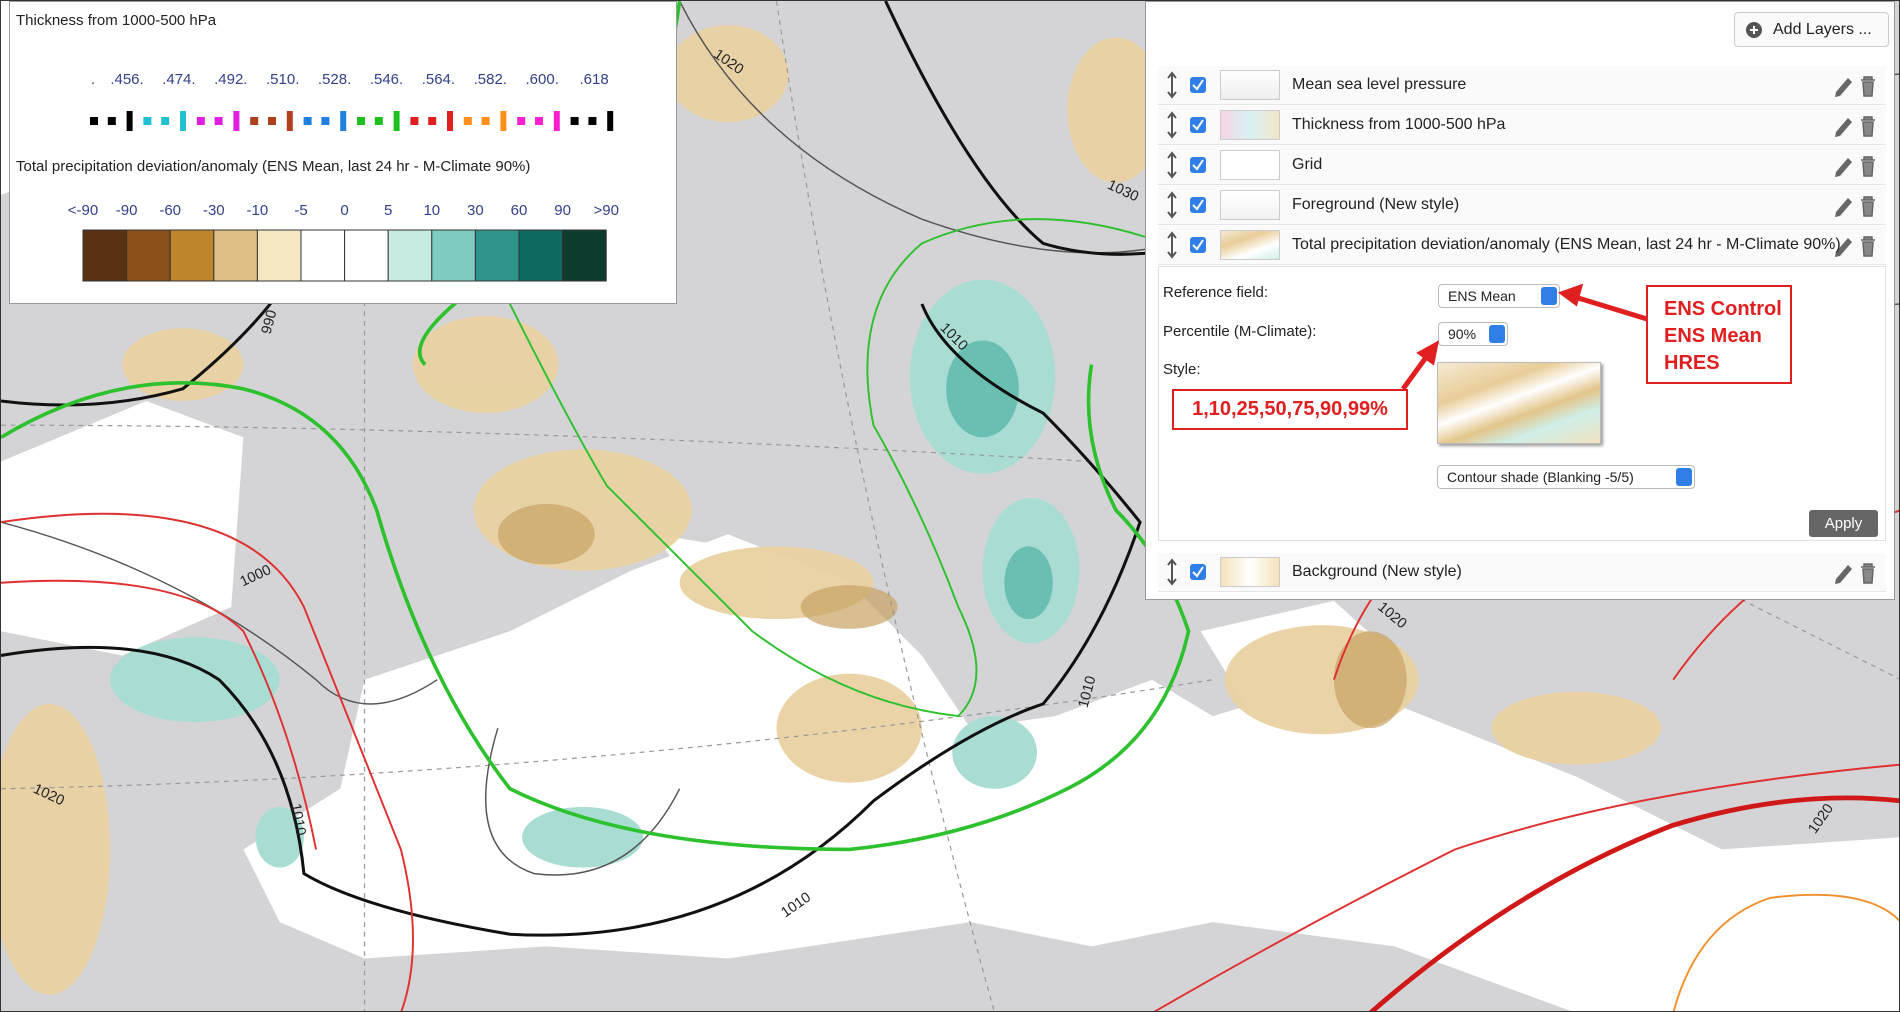 The image size is (1900, 1012). I want to click on precip-label: 5, so click(388, 210).